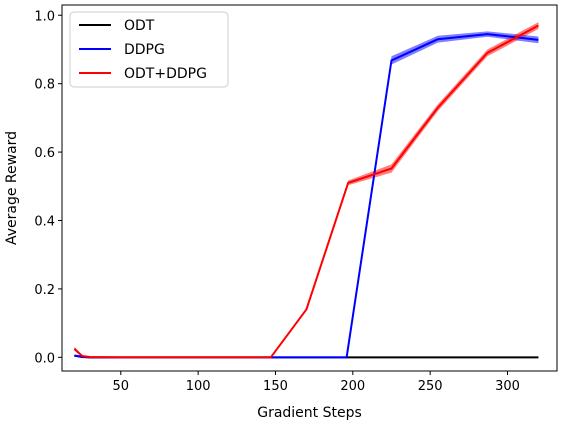 Image resolution: width=562 pixels, height=424 pixels. I want to click on legend: ODT DDPG ODT+DDPG, so click(149, 49).